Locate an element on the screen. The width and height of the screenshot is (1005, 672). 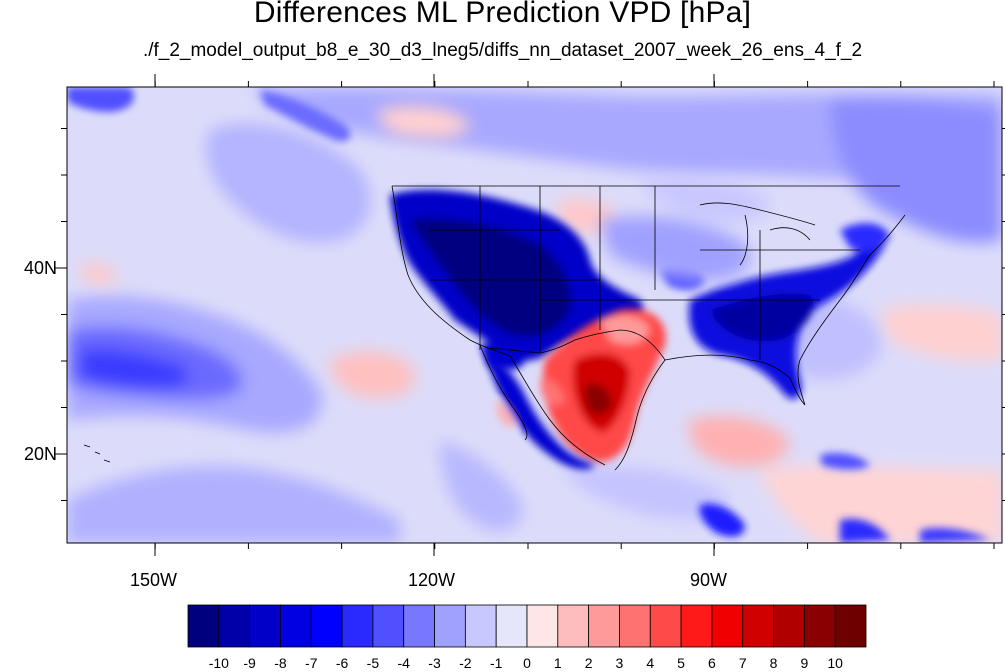
colorbar is located at coordinates (527, 626).